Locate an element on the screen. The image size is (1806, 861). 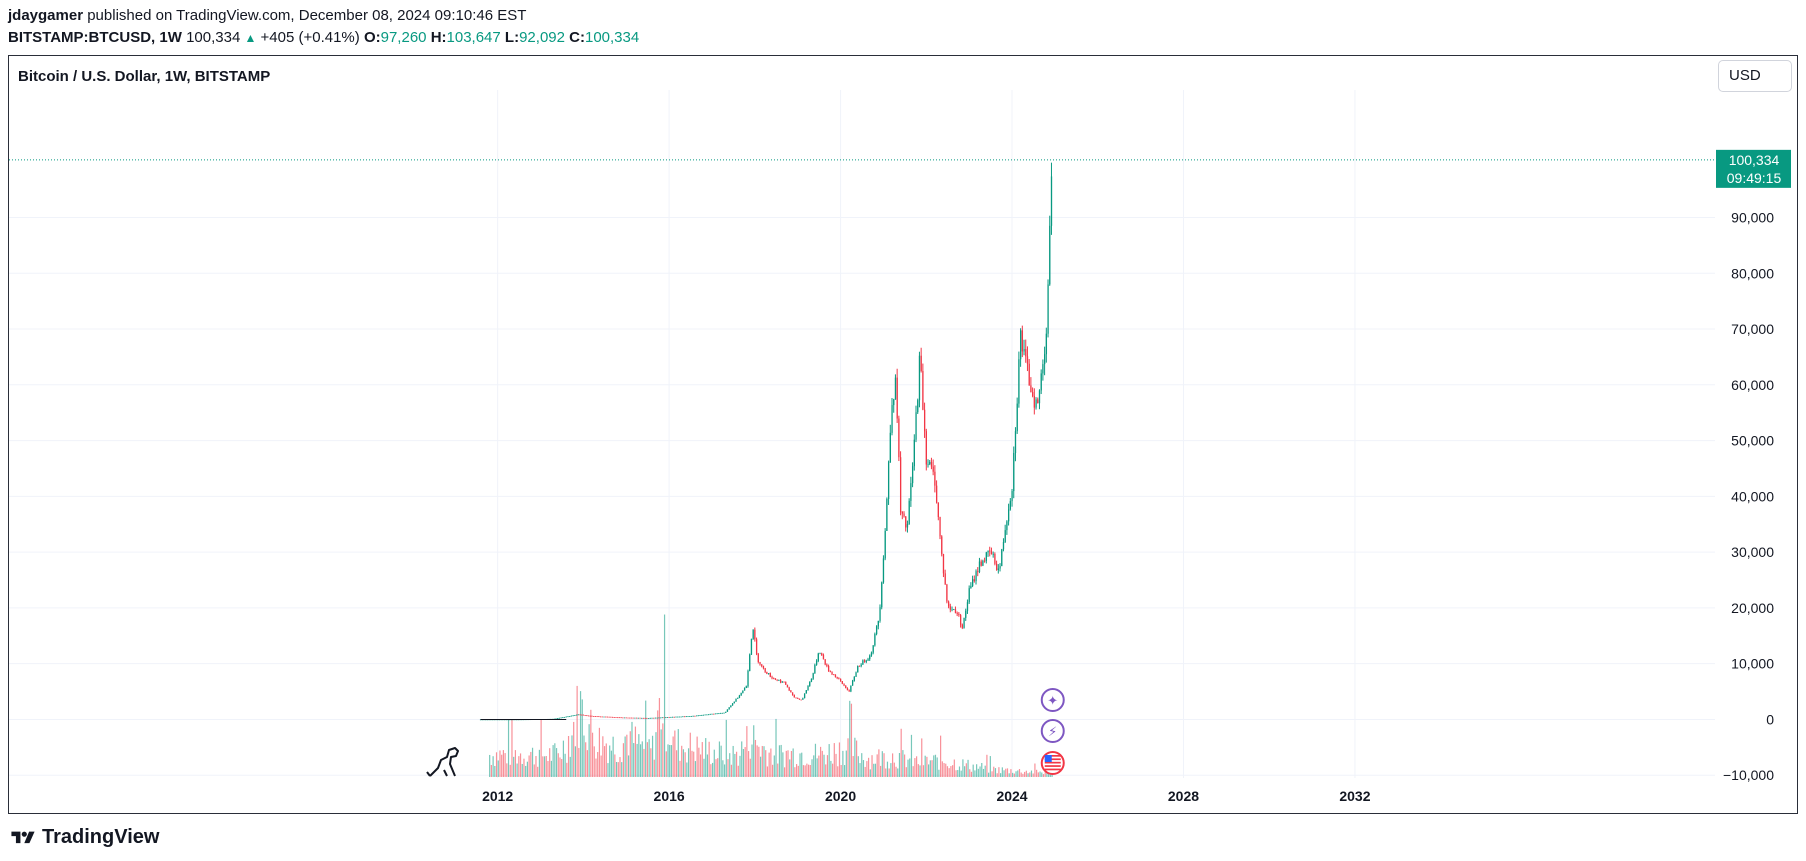
low-label: L: is located at coordinates (512, 37).